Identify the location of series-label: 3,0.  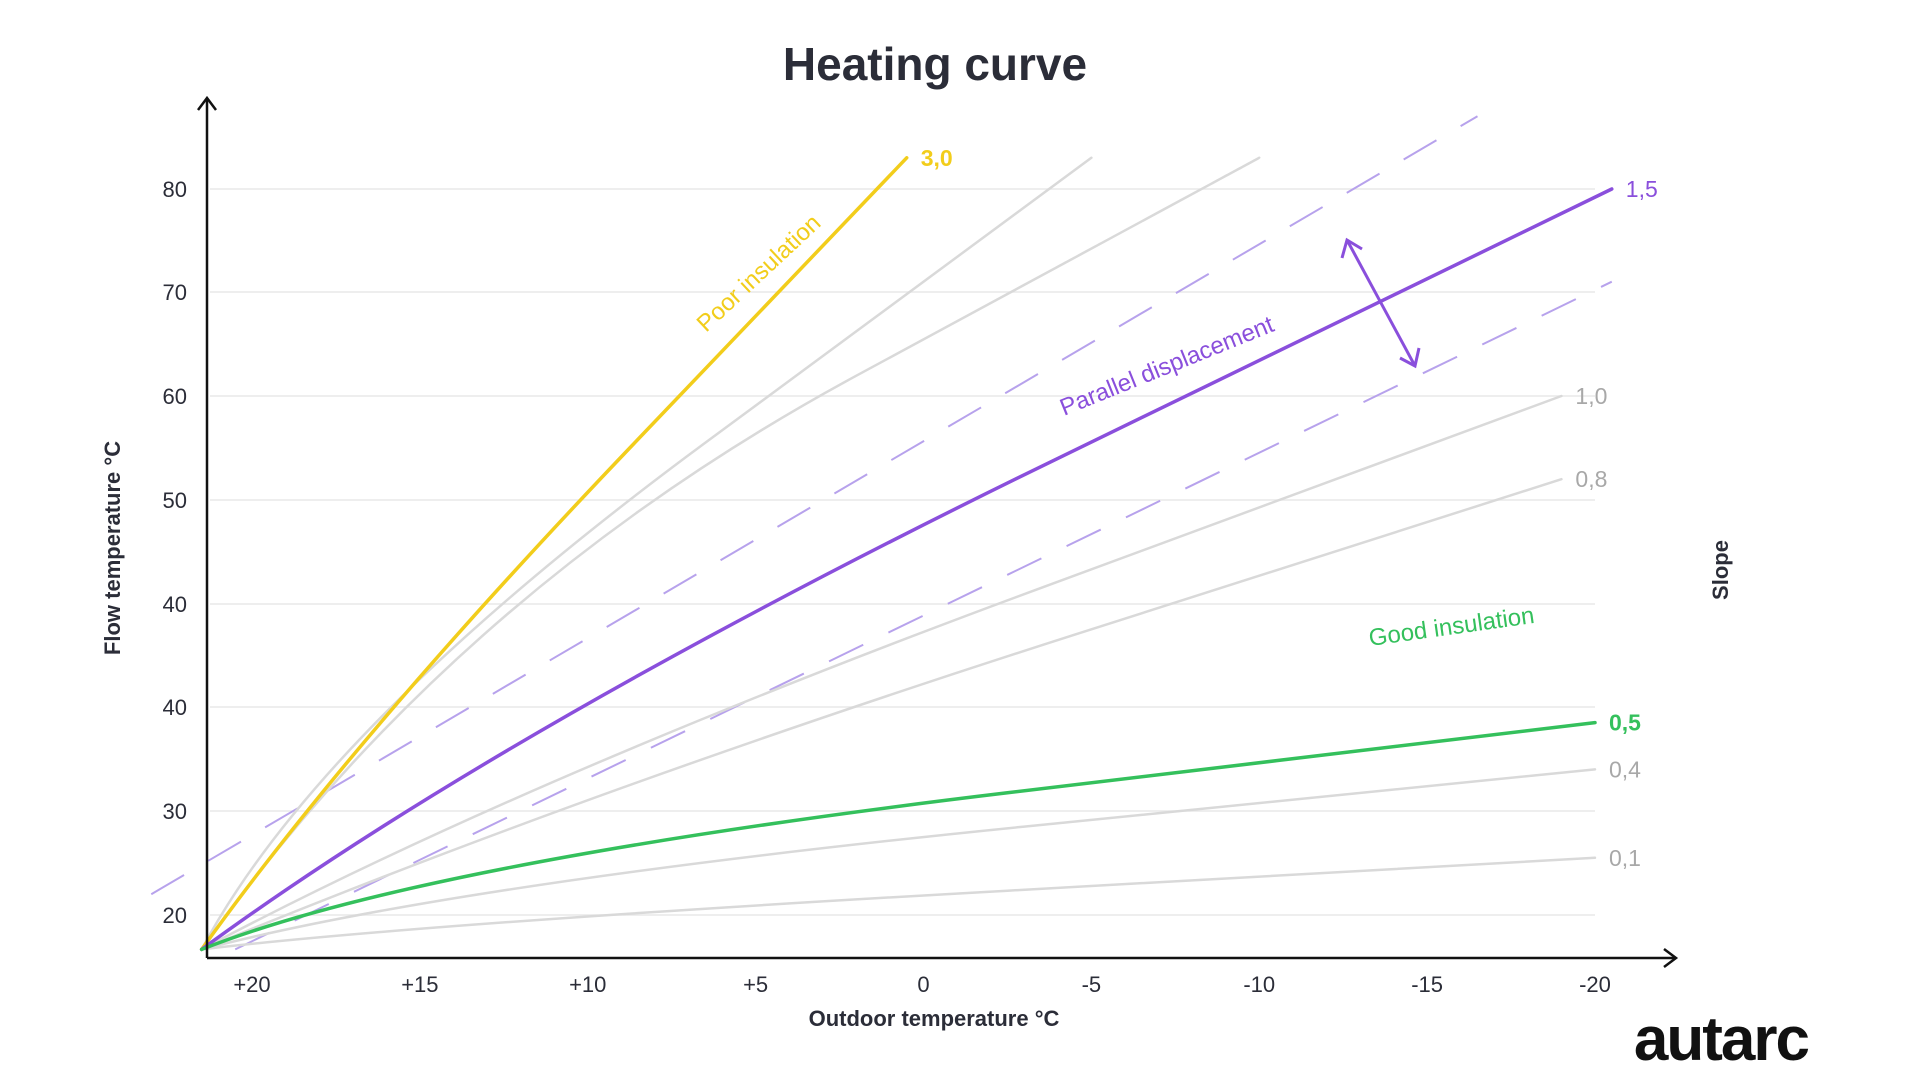
(937, 158).